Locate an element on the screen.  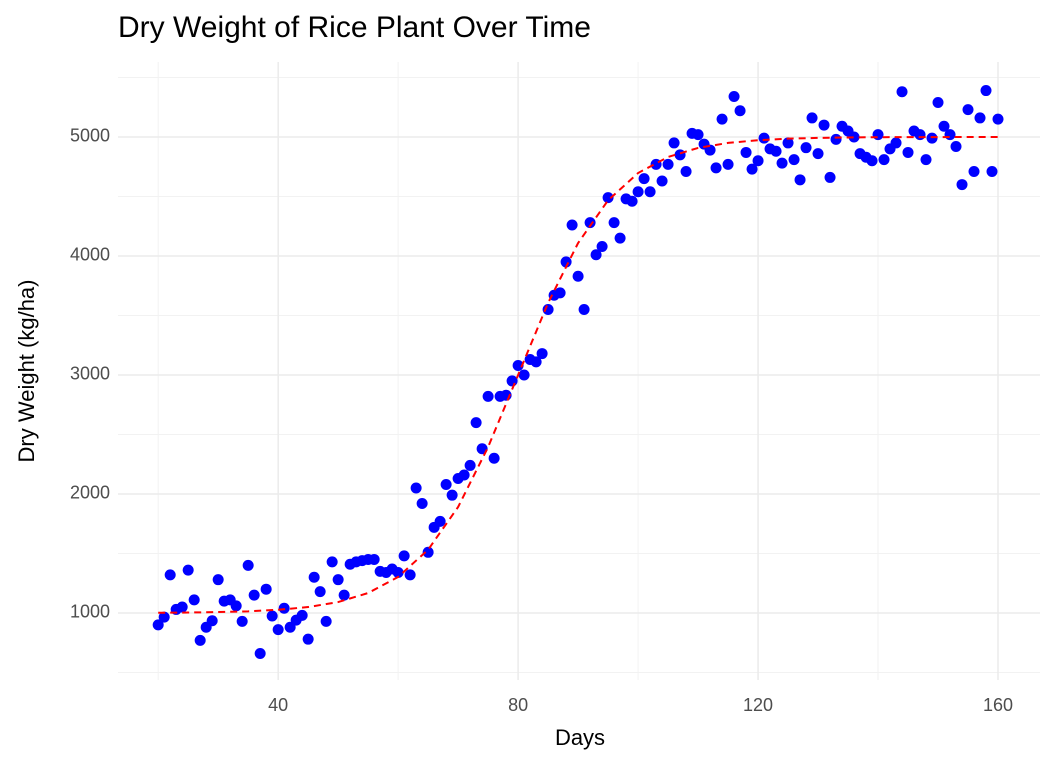
x-tick-label: 160 is located at coordinates (998, 705).